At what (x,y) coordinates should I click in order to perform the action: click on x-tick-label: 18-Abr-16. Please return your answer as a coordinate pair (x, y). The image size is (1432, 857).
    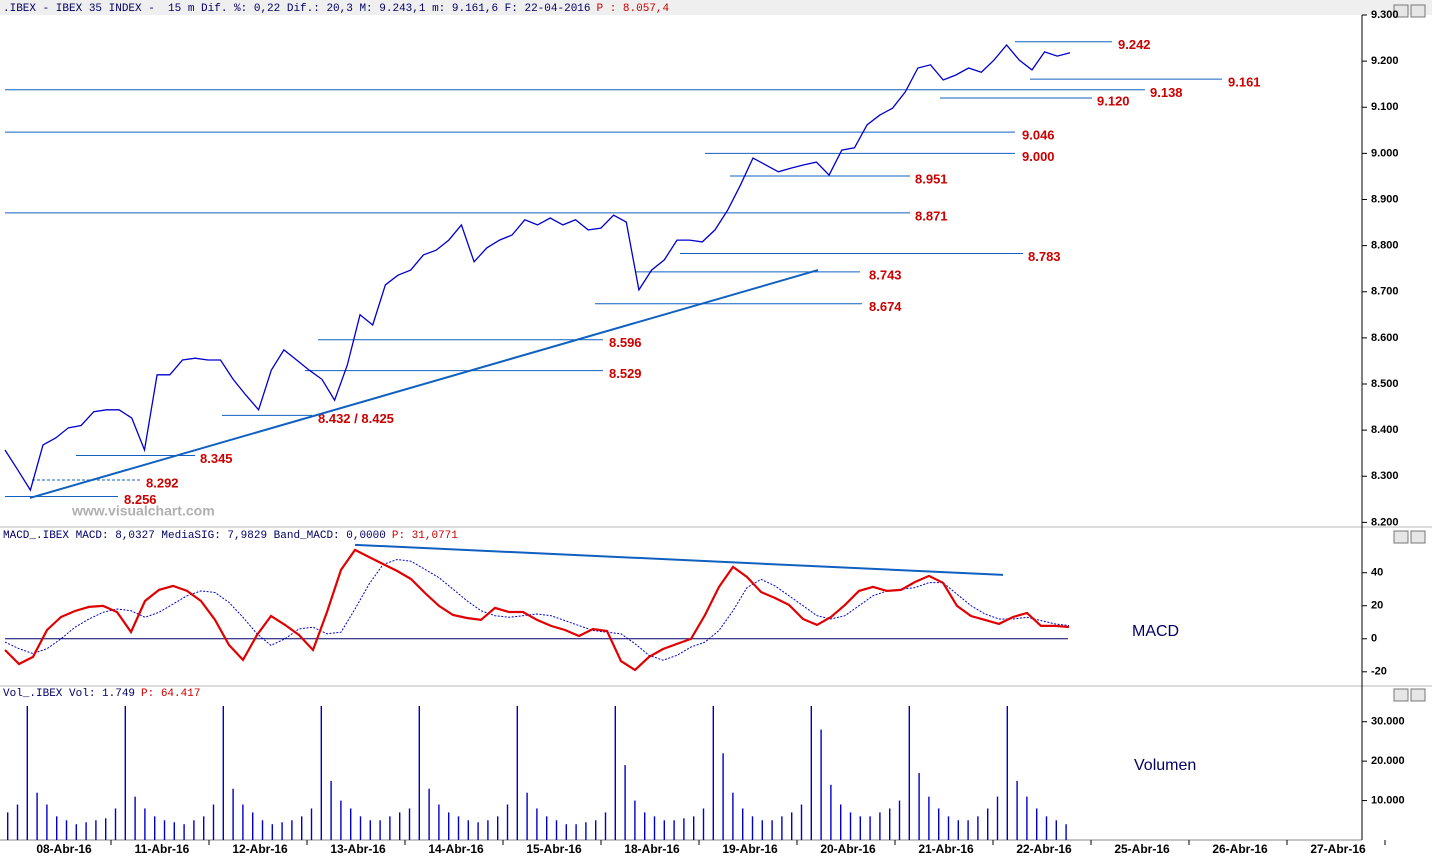
    Looking at the image, I should click on (652, 849).